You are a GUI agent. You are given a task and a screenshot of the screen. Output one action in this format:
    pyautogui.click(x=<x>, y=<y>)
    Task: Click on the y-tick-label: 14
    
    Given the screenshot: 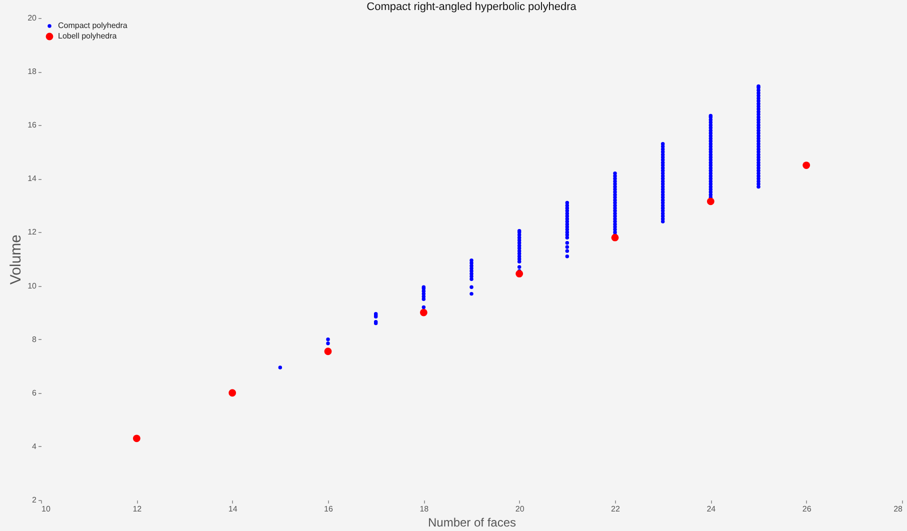 What is the action you would take?
    pyautogui.click(x=33, y=179)
    